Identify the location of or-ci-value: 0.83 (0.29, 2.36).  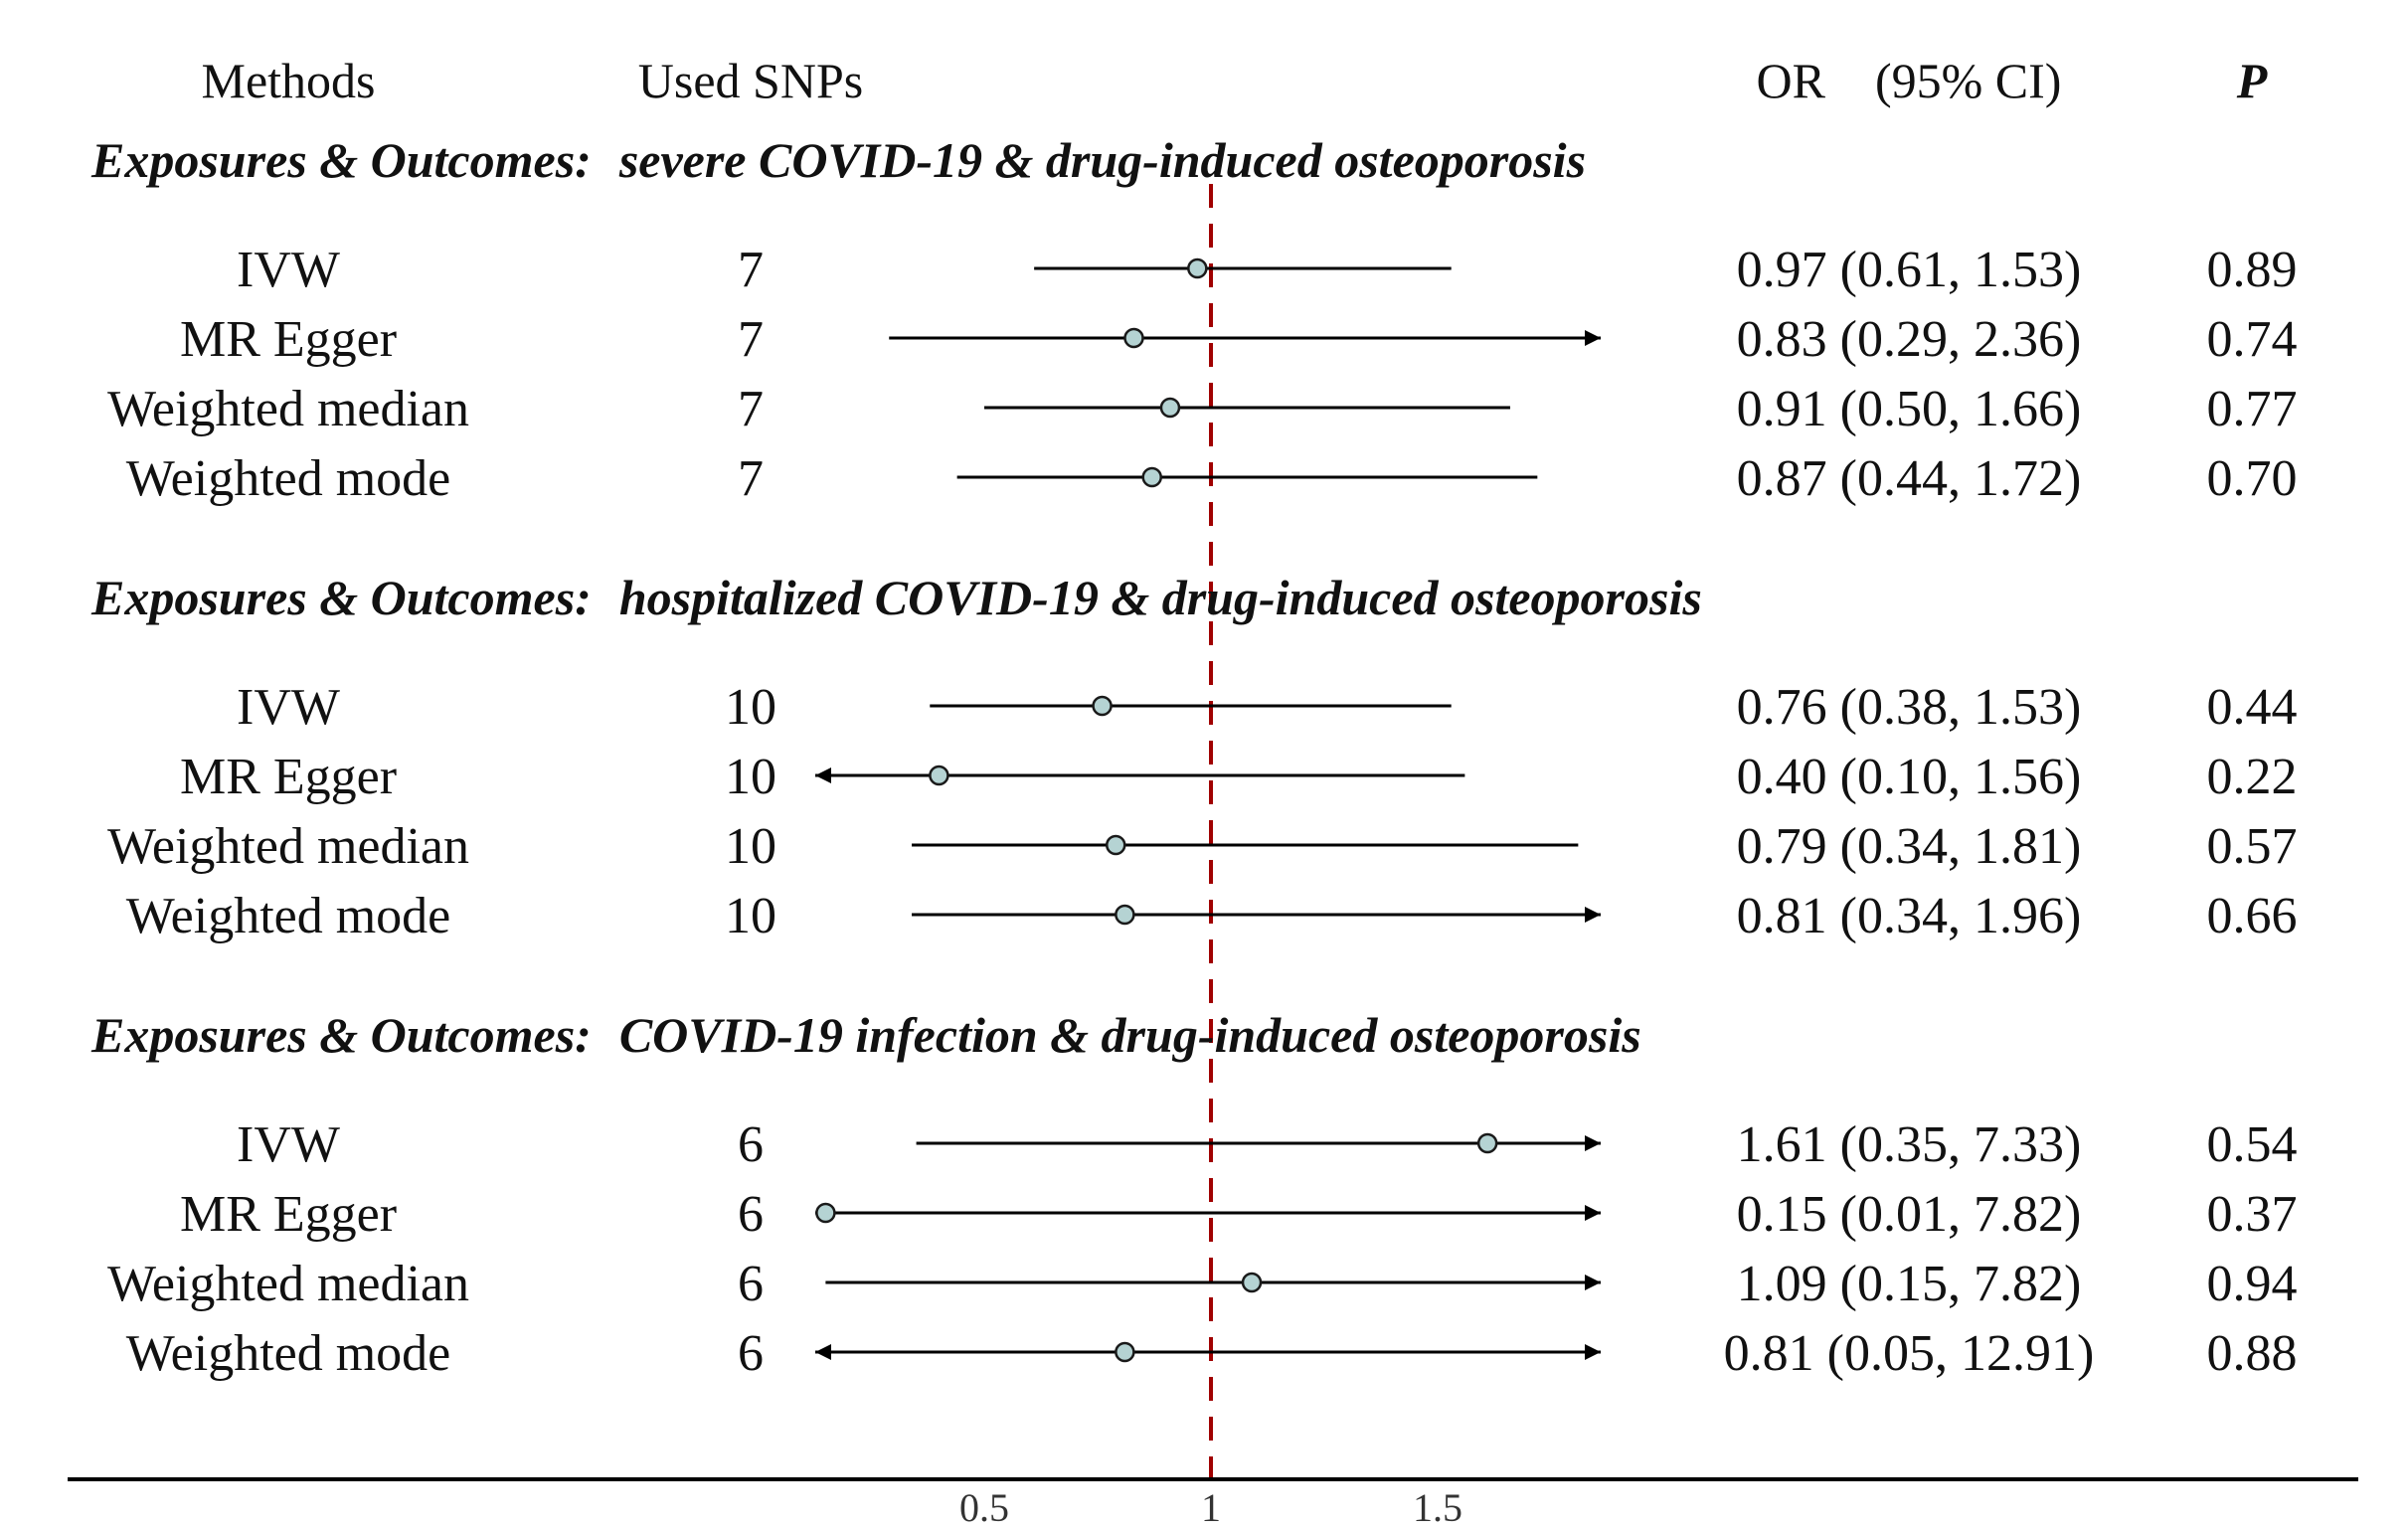
(1909, 339).